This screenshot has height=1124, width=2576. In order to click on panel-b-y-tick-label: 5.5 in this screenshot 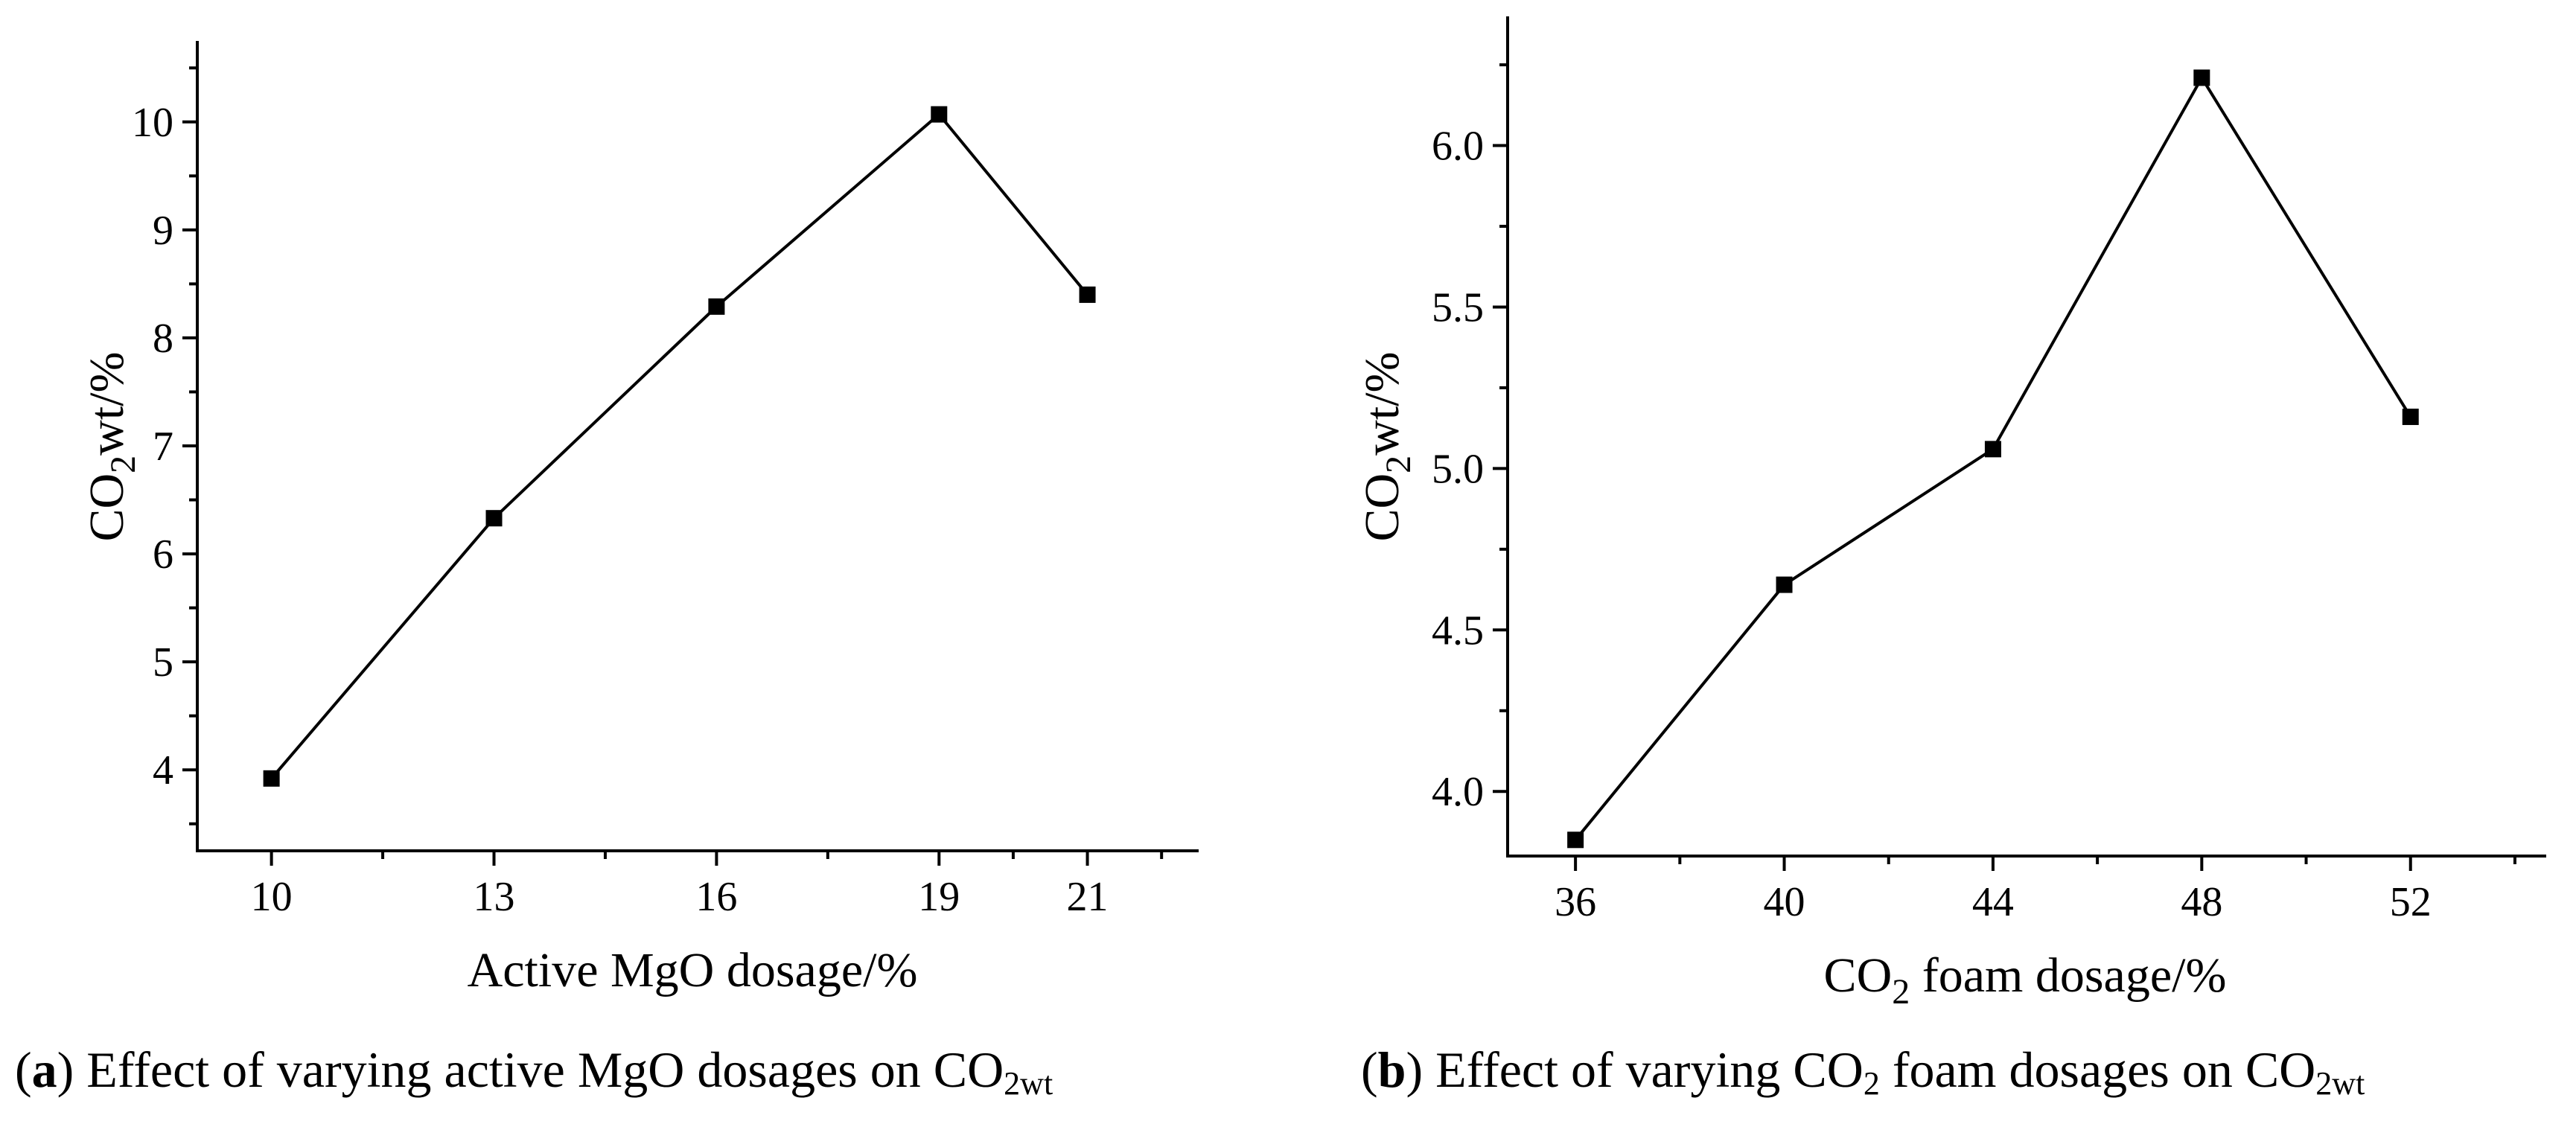, I will do `click(1458, 307)`.